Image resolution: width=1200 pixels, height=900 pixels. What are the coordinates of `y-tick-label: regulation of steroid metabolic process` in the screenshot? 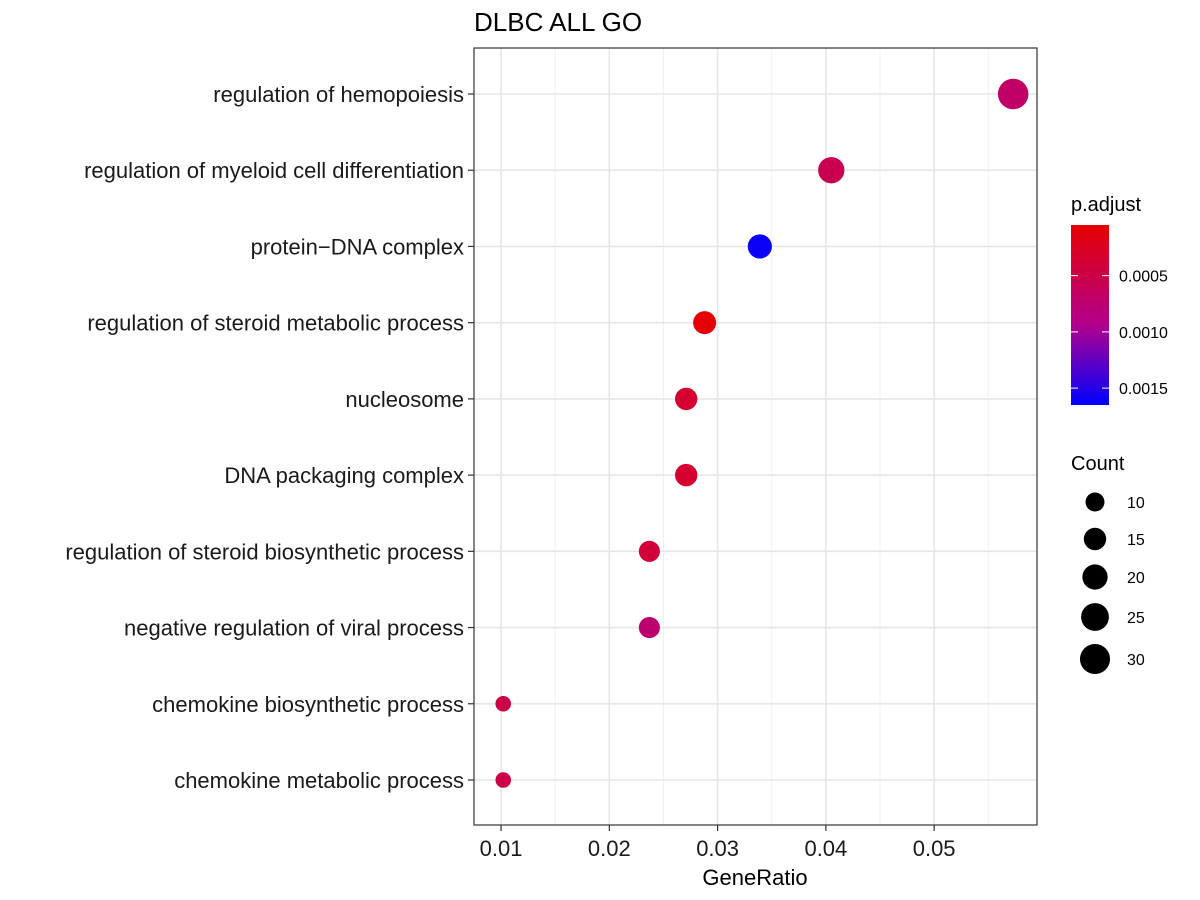 It's located at (275, 323).